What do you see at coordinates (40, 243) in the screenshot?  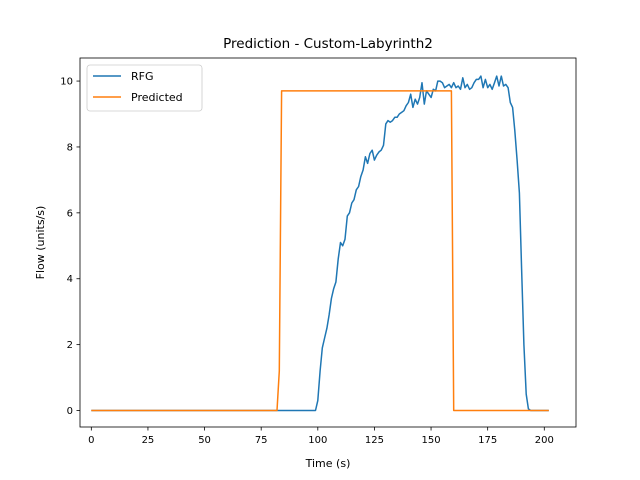 I see `y-axis-label: Flow (units/s)` at bounding box center [40, 243].